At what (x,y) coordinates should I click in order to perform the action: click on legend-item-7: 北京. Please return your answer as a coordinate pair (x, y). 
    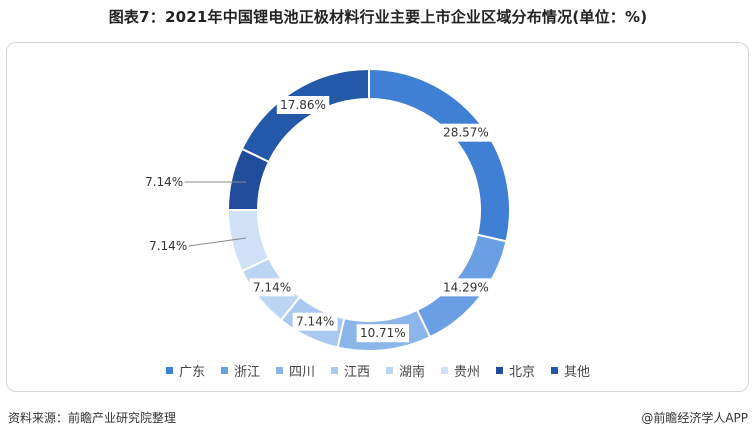
    Looking at the image, I should click on (515, 370).